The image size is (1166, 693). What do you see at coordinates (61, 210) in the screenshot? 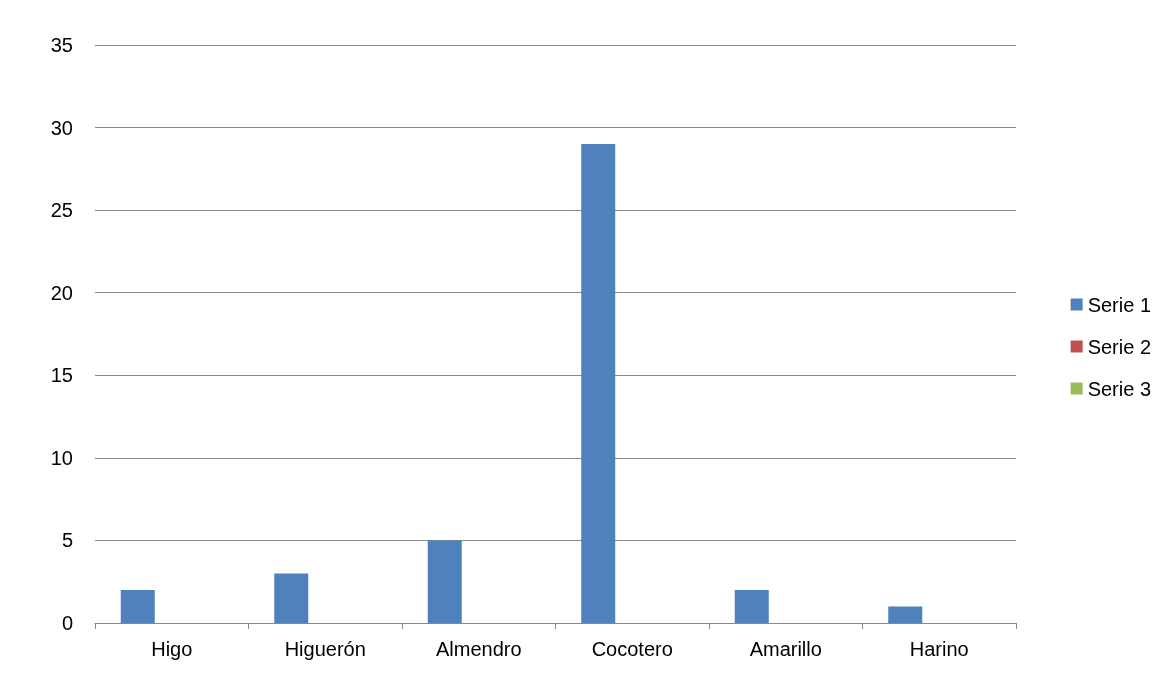
I see `y-tick-label: 25` at bounding box center [61, 210].